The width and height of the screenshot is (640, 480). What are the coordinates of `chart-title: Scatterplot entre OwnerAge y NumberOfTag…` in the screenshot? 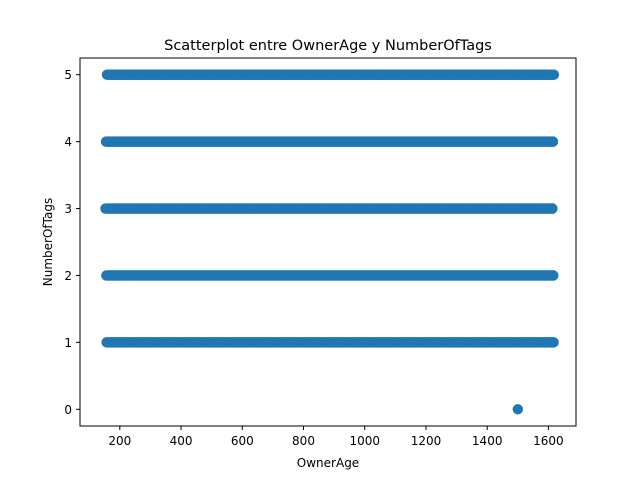 It's located at (328, 46).